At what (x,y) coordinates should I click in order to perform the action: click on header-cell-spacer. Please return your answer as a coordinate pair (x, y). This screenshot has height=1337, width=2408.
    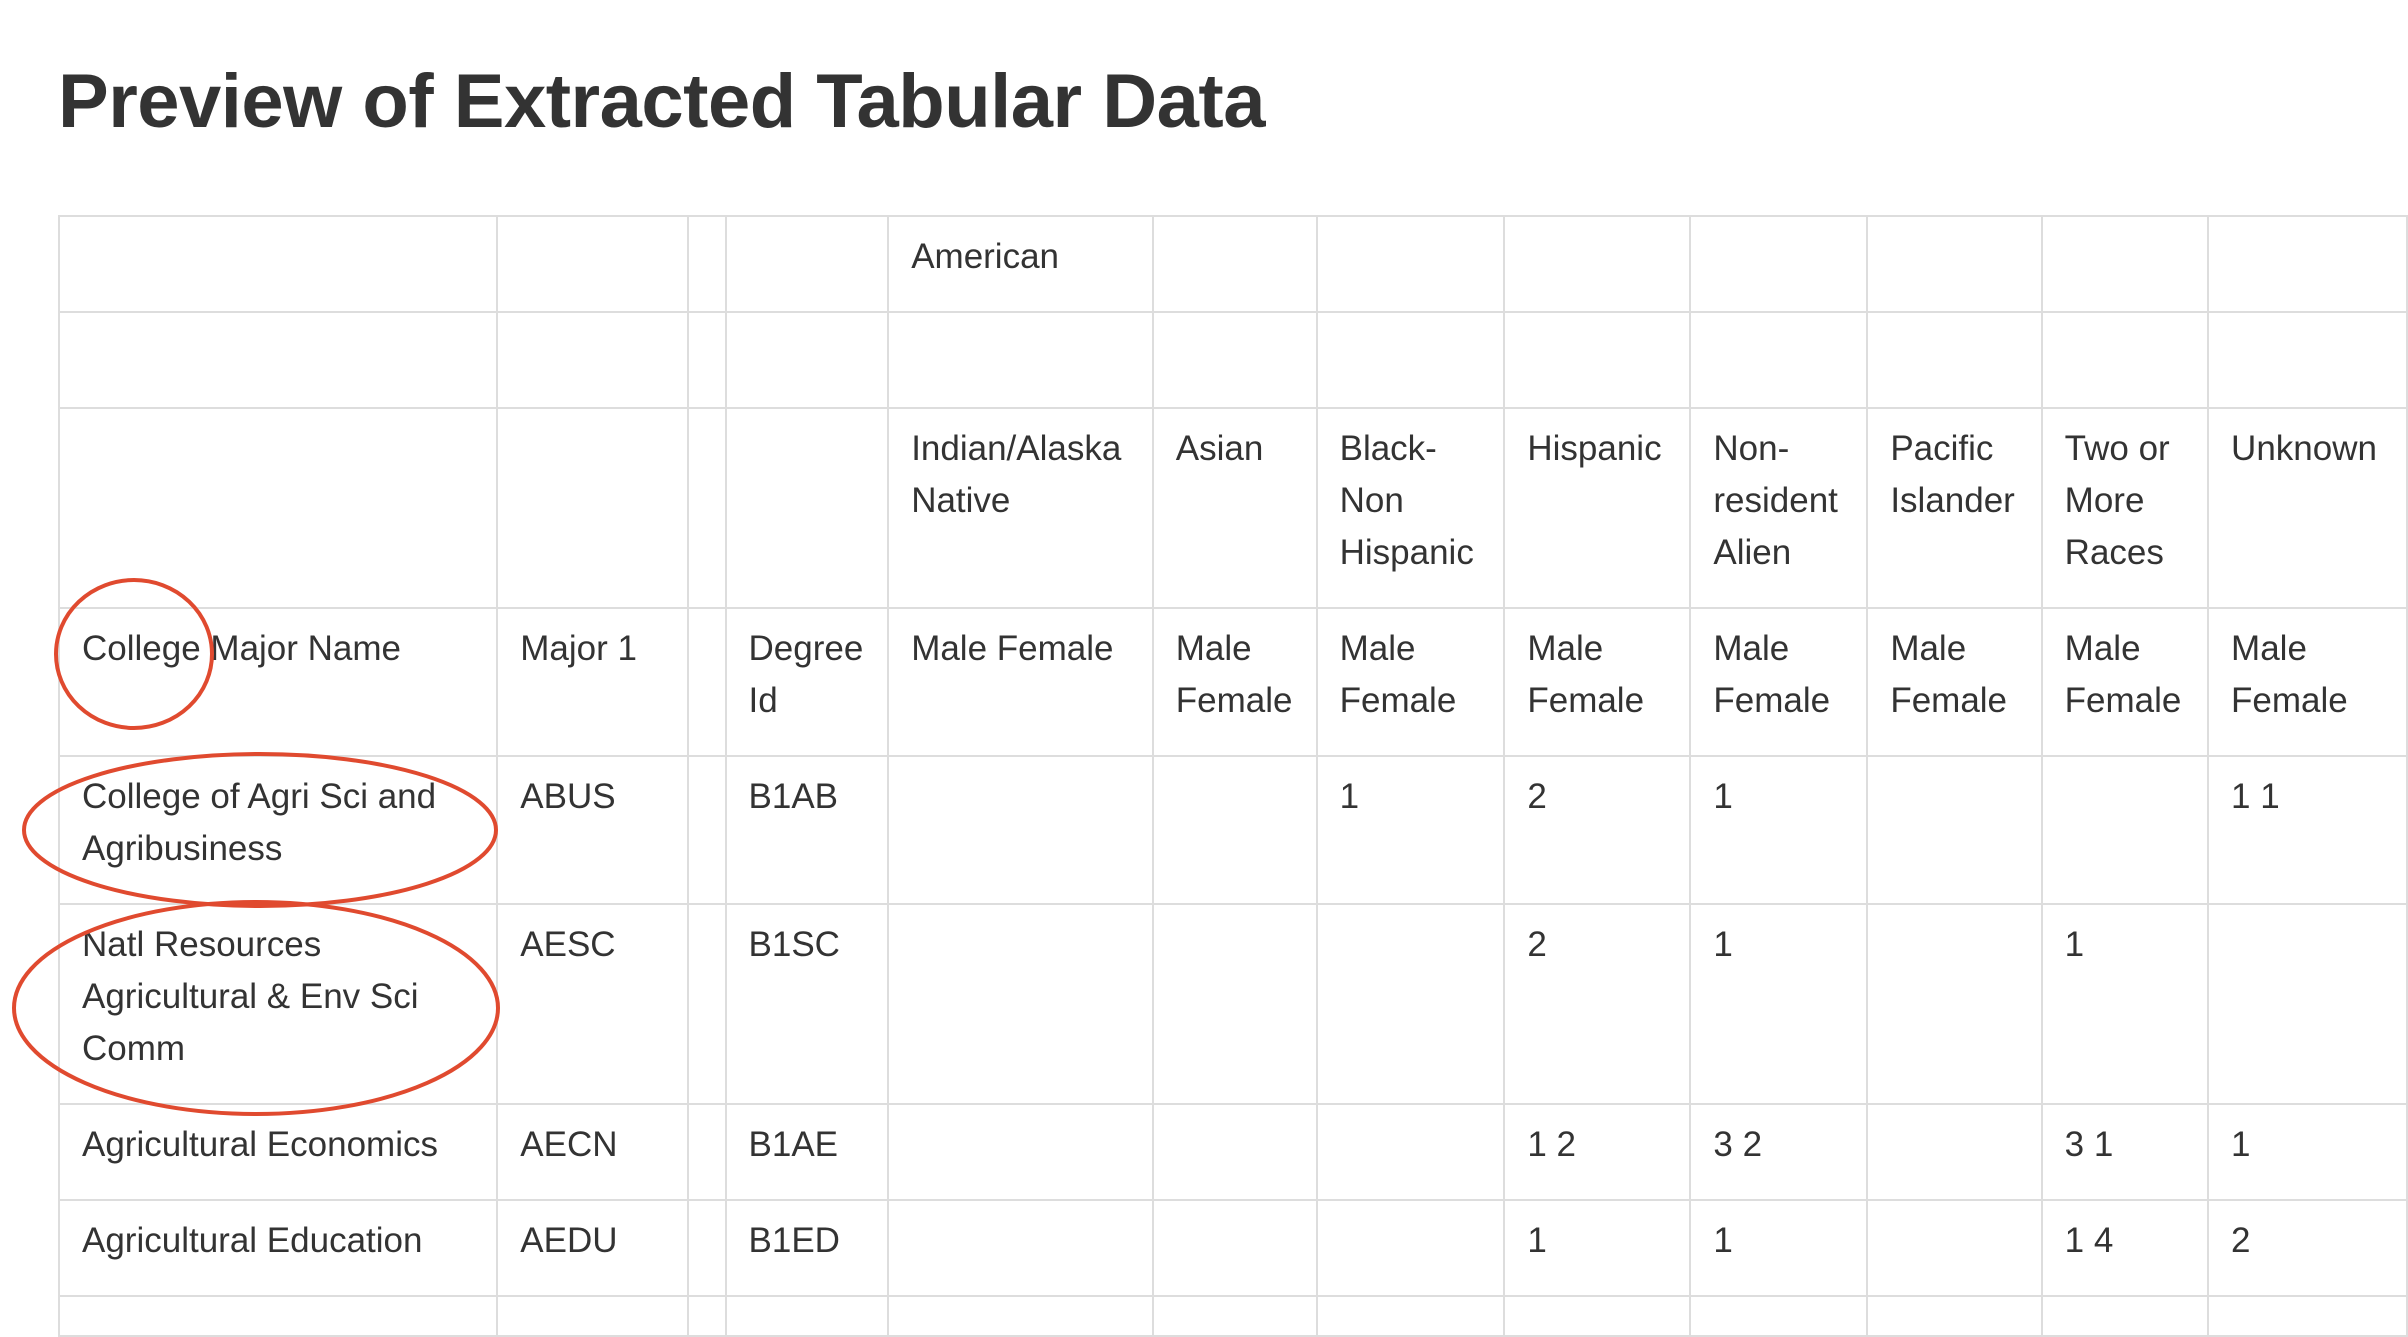
    Looking at the image, I should click on (707, 508).